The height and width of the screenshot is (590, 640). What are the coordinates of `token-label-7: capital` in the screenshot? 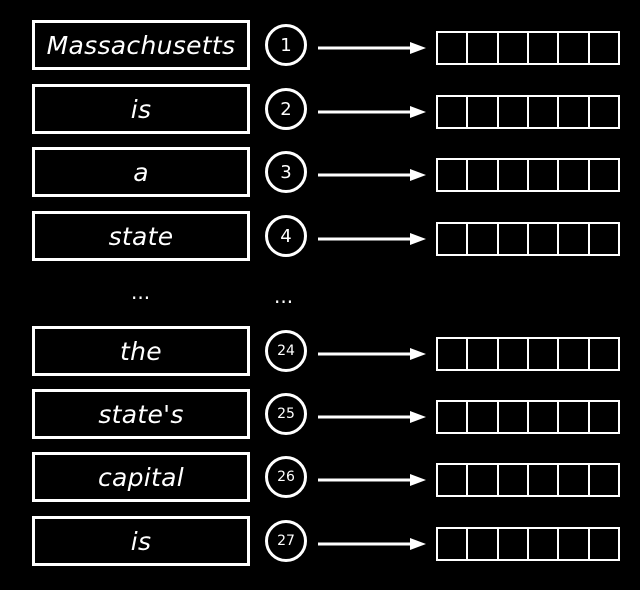 It's located at (141, 477).